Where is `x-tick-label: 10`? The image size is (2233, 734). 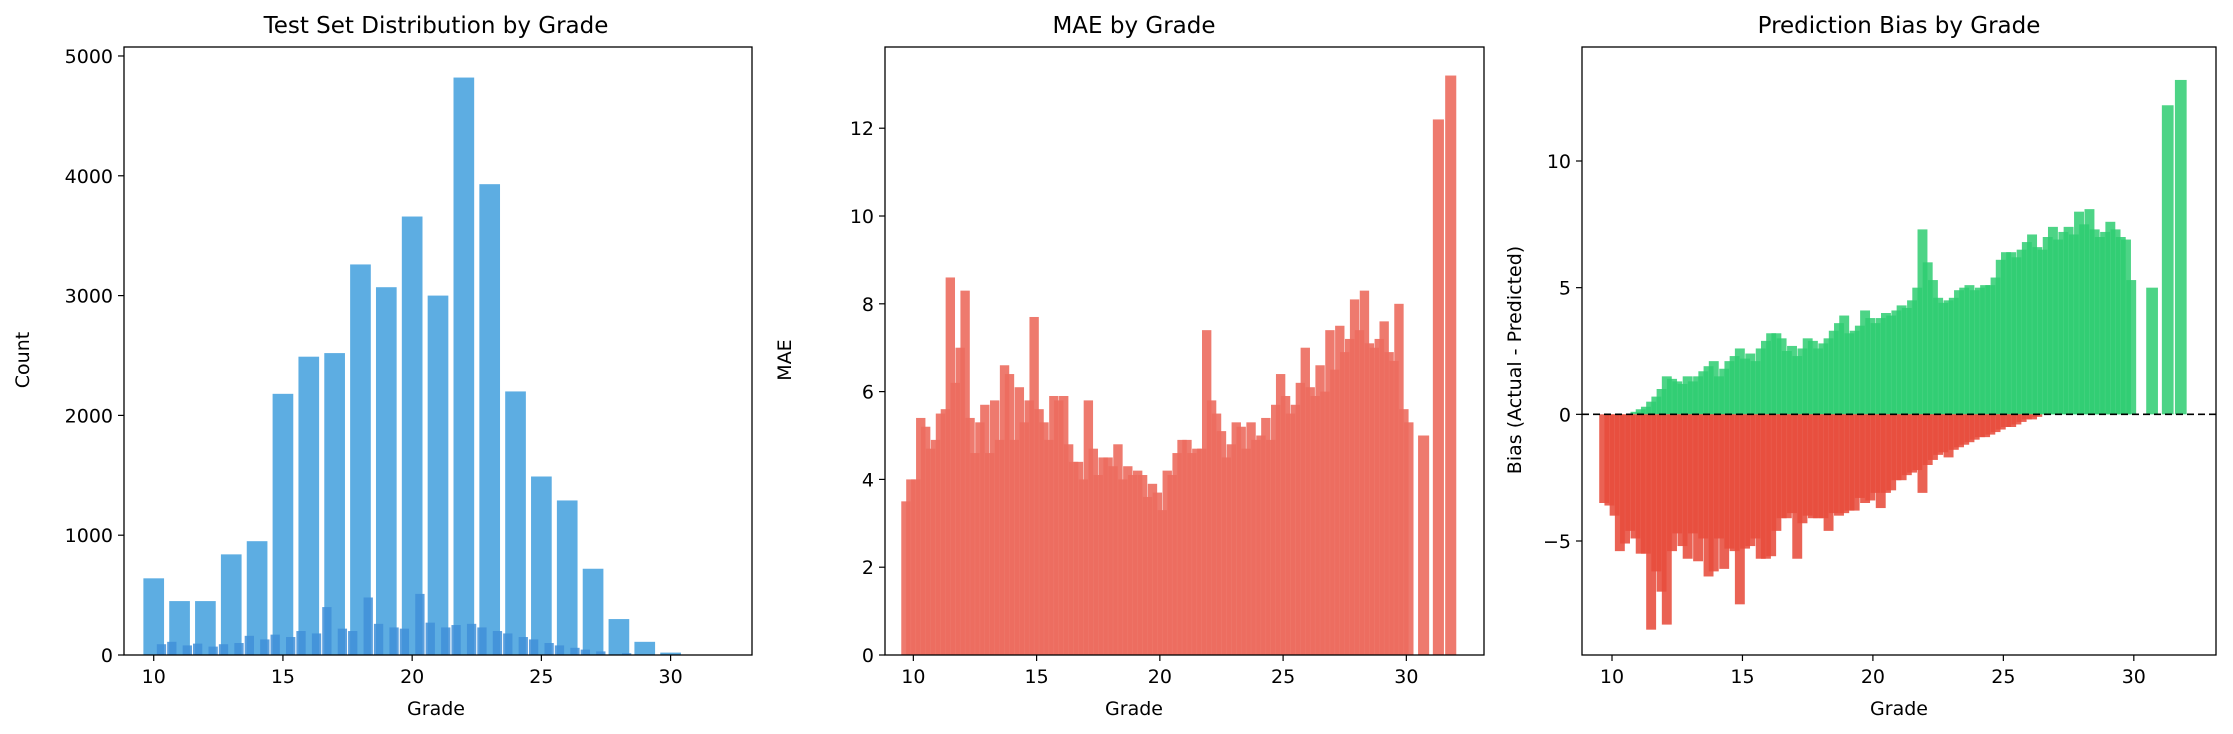 x-tick-label: 10 is located at coordinates (913, 677).